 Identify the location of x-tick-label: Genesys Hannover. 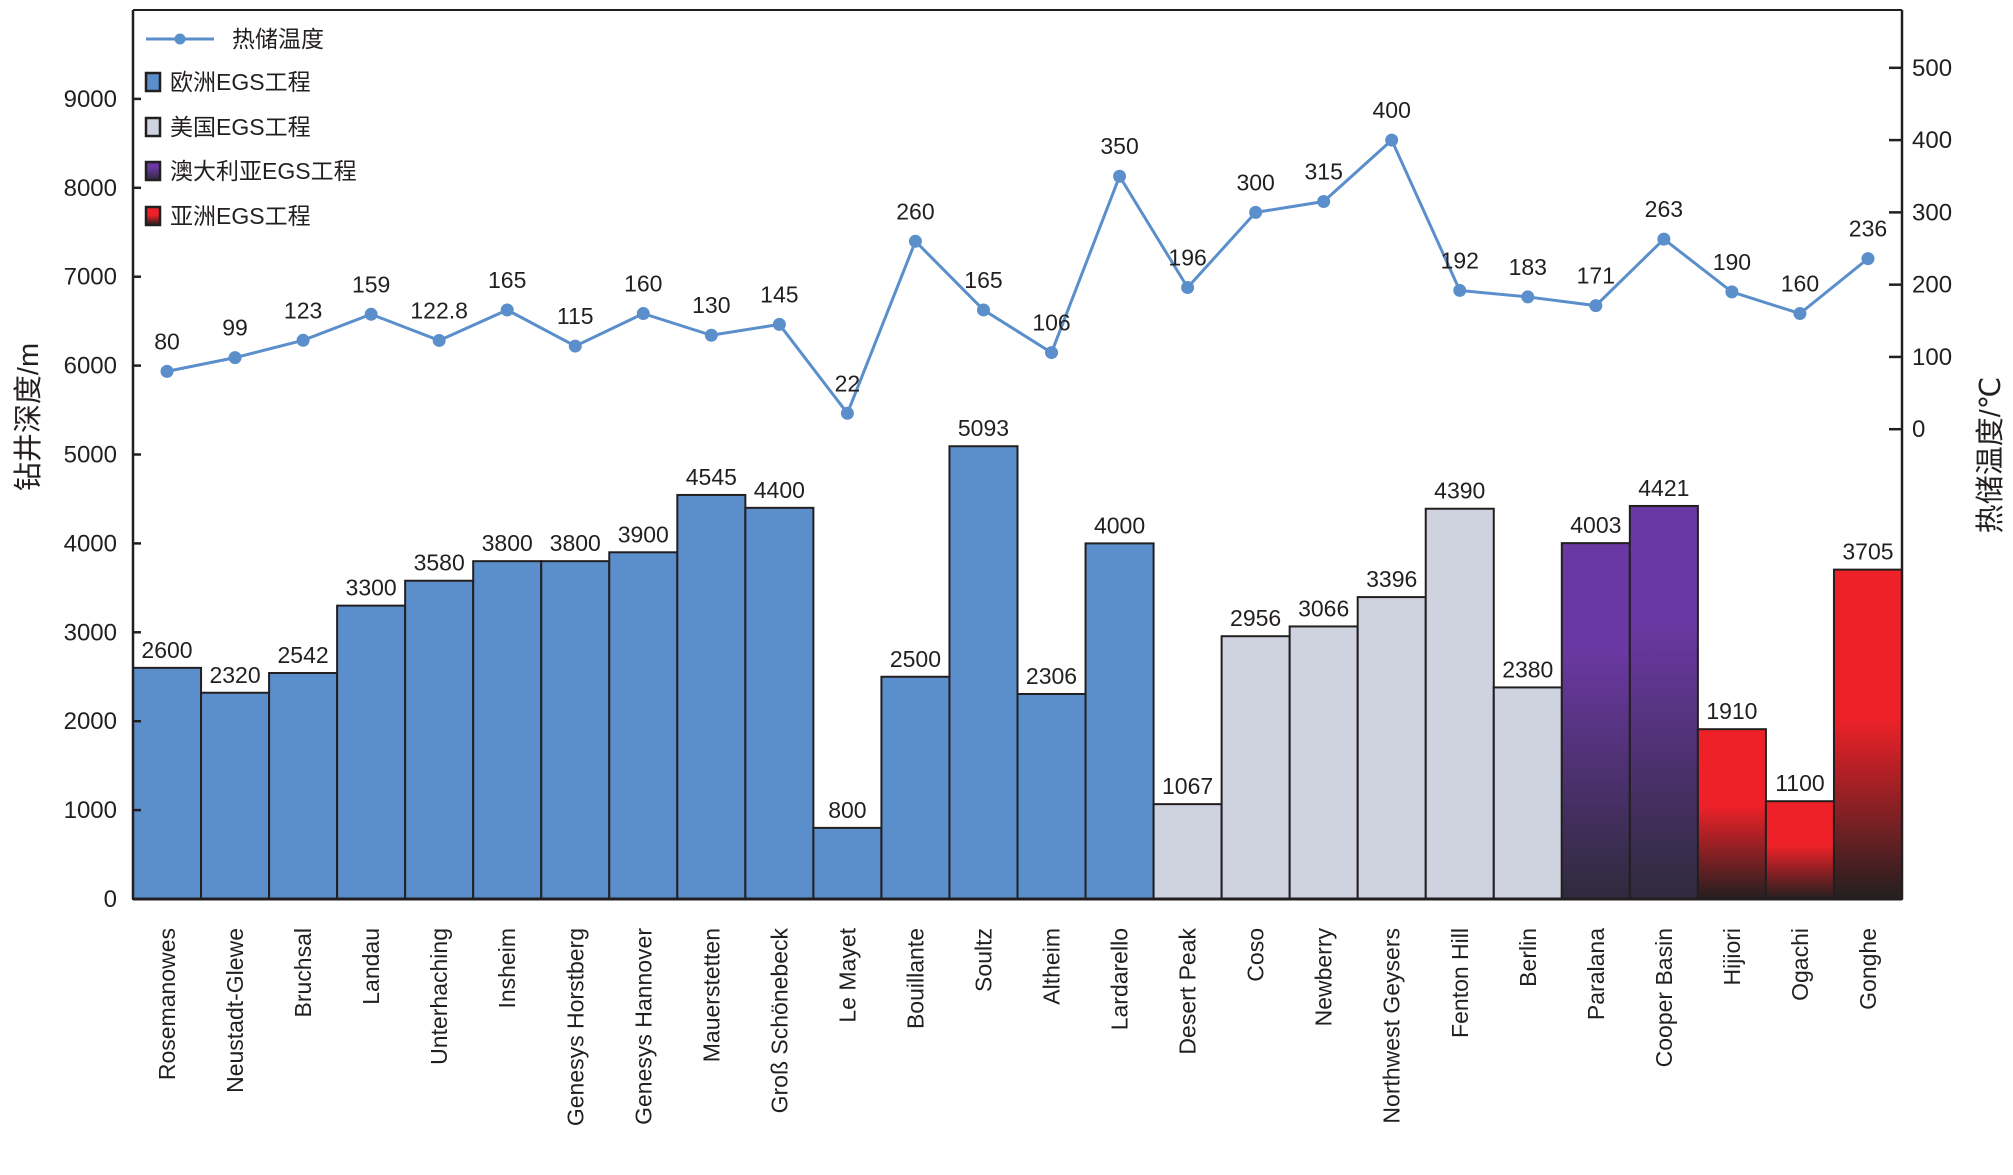
(643, 1026).